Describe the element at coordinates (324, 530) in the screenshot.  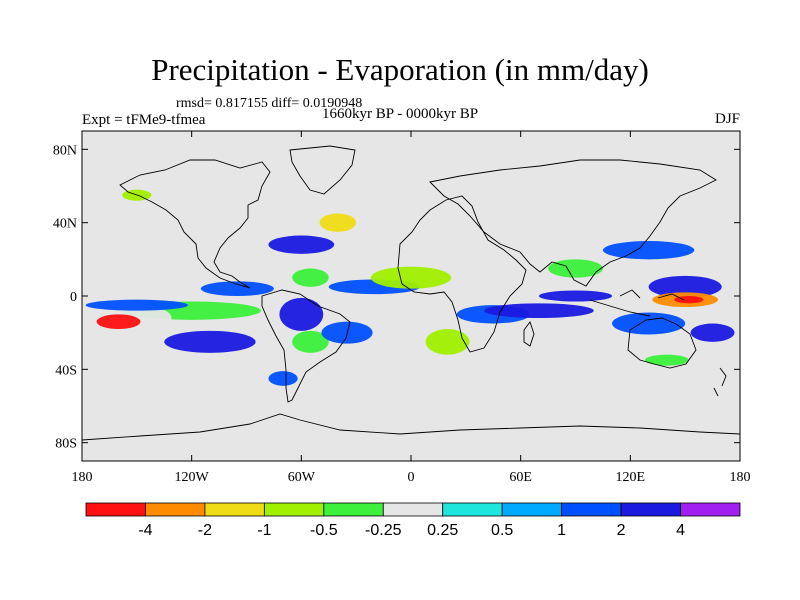
I see `colorbar-label: -0.5` at that location.